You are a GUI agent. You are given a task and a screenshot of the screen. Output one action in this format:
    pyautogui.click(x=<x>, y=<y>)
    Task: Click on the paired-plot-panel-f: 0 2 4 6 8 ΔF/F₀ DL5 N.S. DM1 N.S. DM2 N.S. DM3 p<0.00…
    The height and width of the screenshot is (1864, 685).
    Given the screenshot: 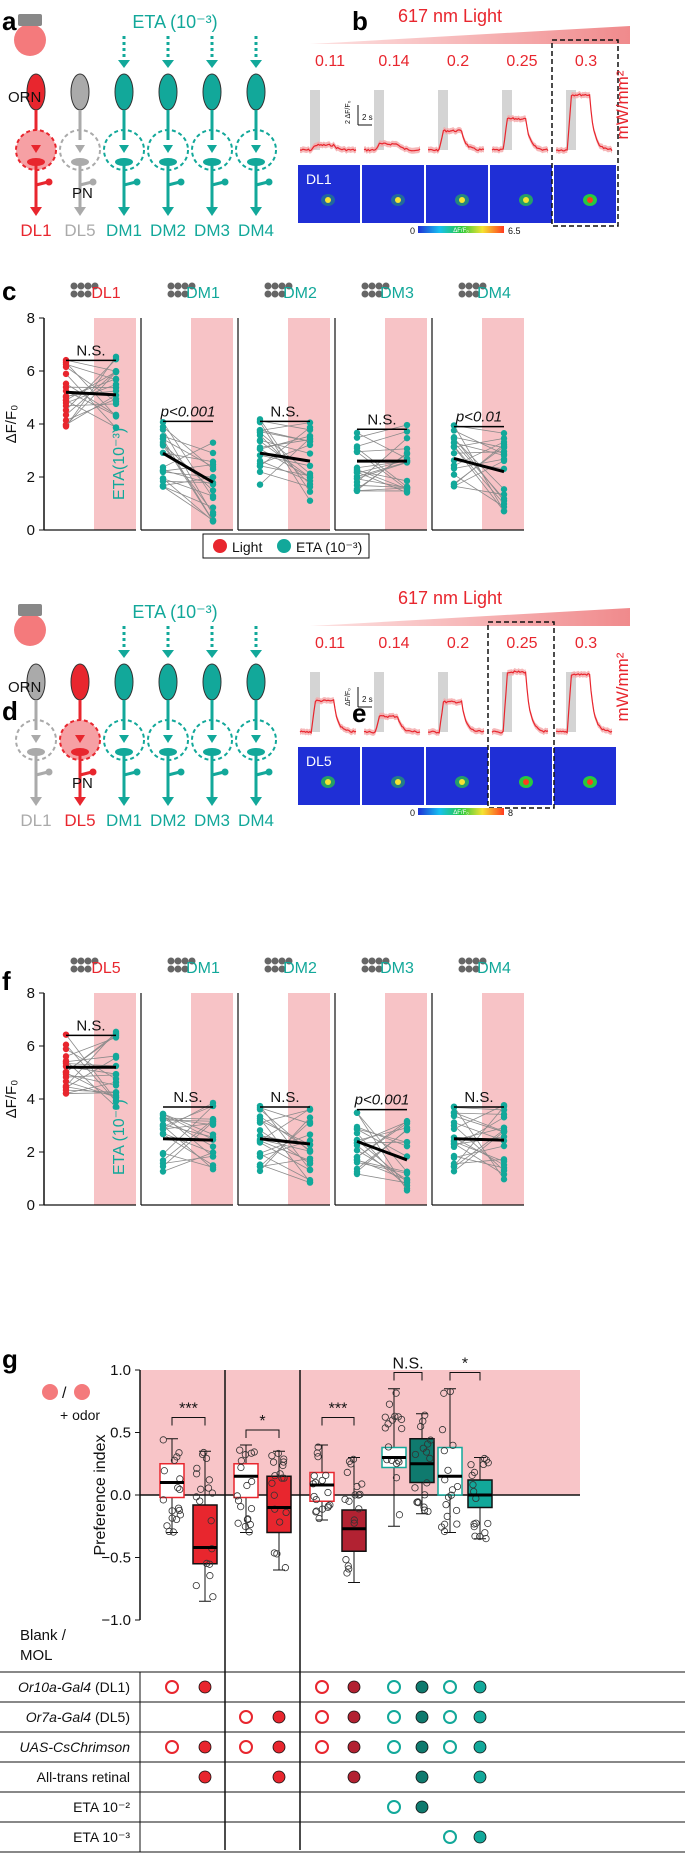 What is the action you would take?
    pyautogui.click(x=263, y=1085)
    